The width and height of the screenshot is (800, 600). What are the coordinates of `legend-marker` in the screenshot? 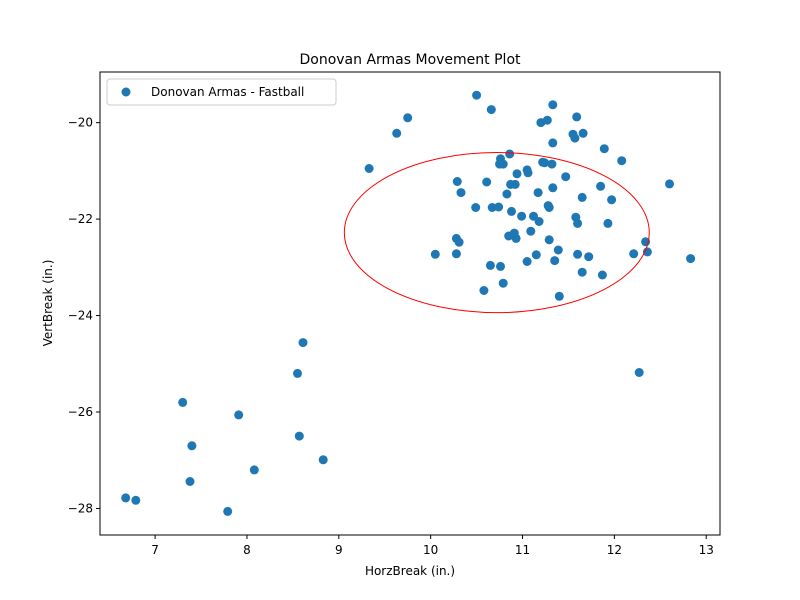 It's located at (126, 92).